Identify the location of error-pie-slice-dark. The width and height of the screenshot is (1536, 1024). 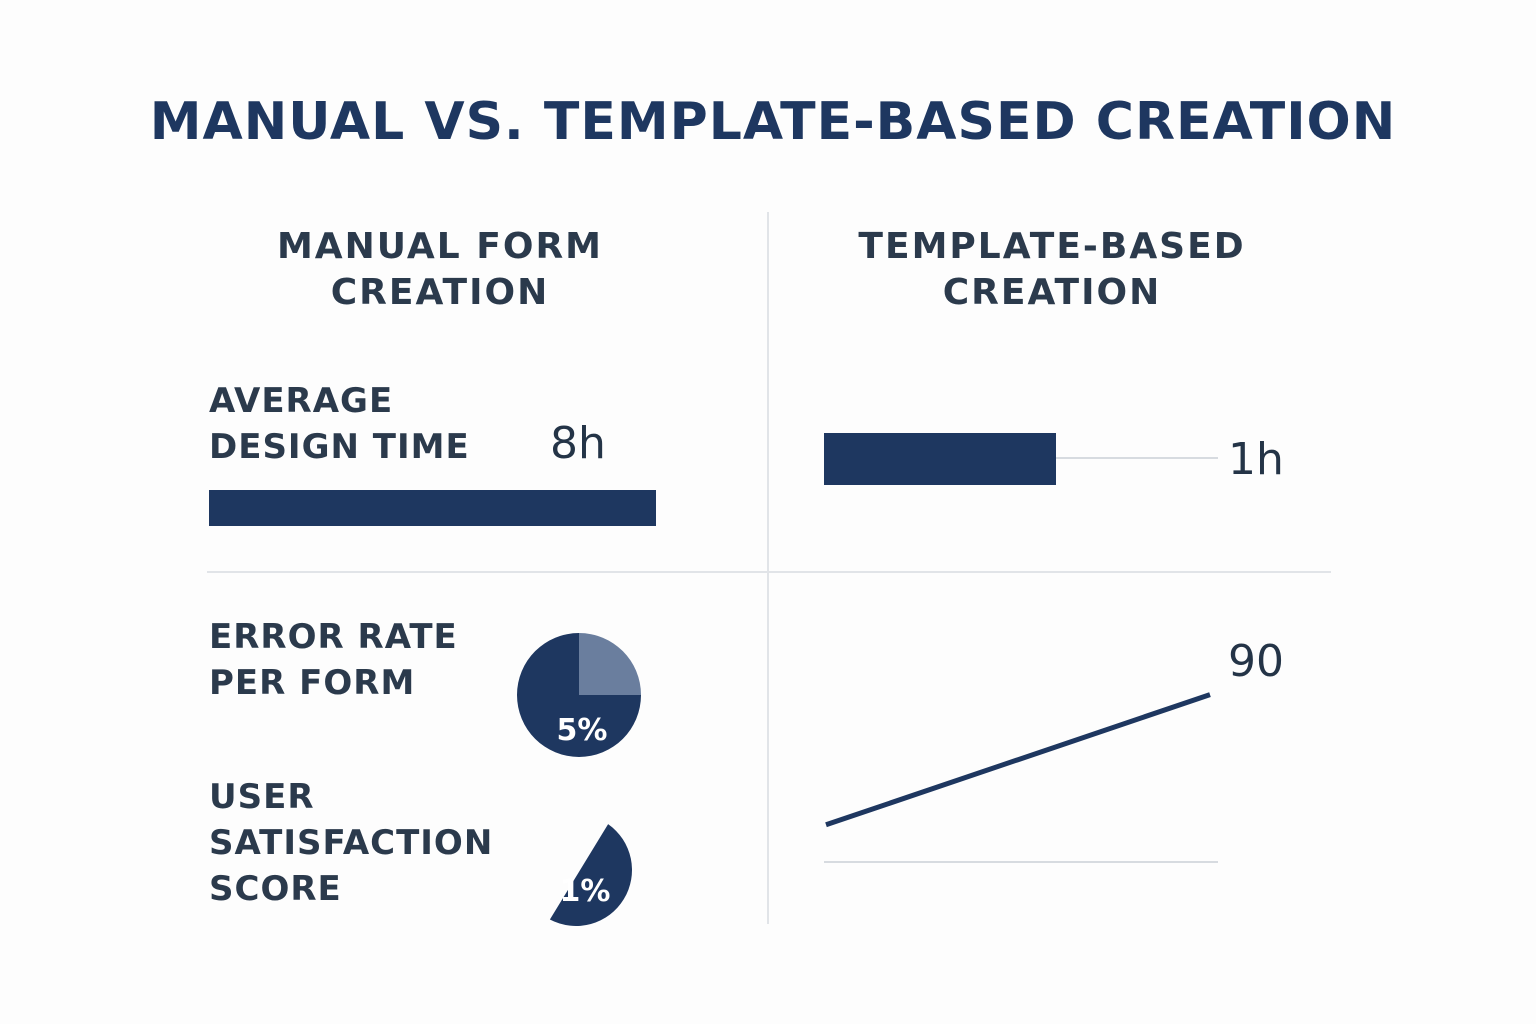
(579, 695).